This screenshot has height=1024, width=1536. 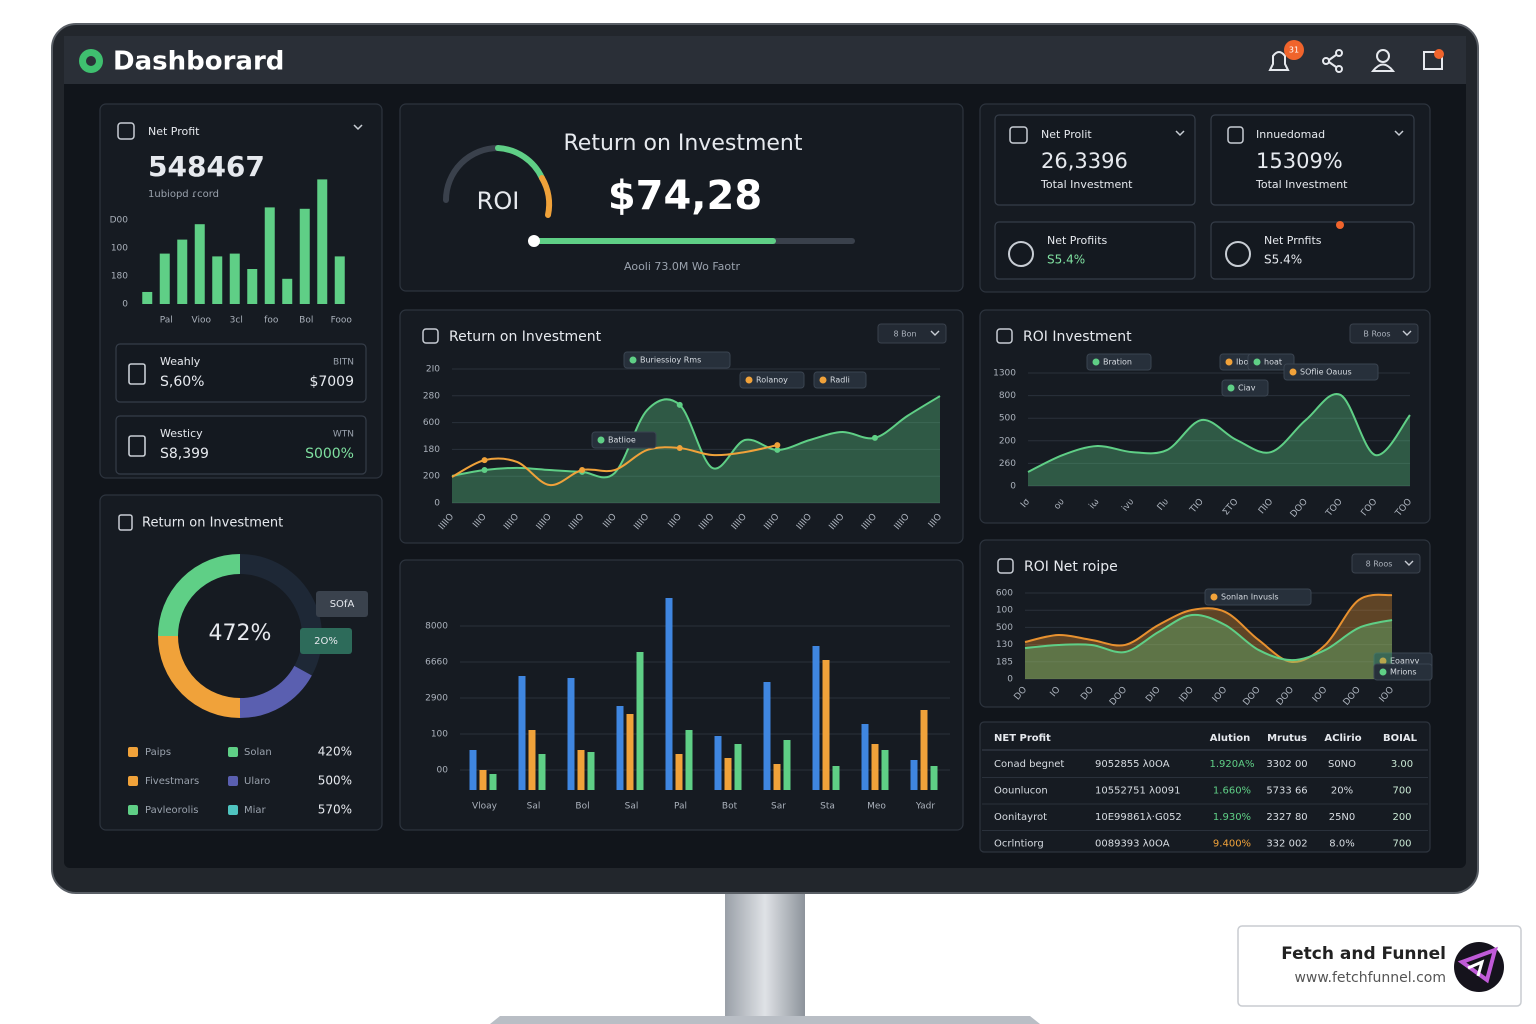 I want to click on x-tick-label: foo, so click(x=271, y=321).